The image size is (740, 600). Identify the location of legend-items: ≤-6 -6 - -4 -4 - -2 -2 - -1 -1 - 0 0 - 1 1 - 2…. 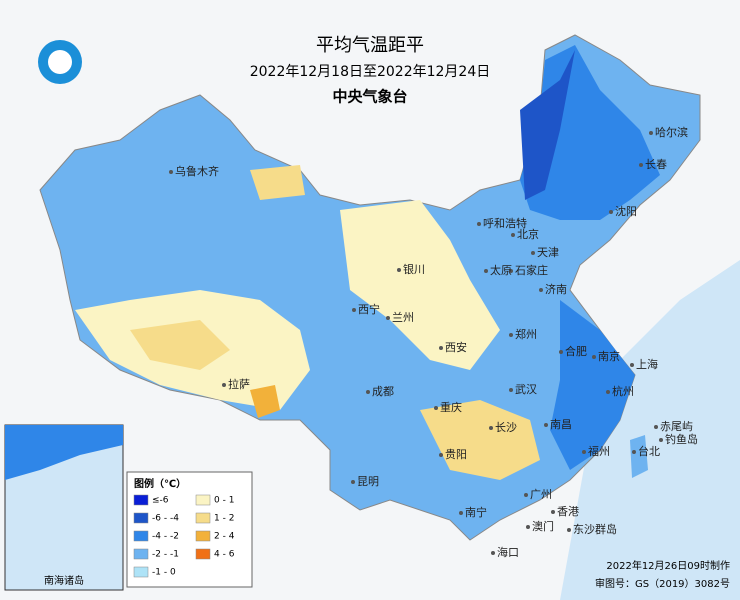
(184, 536).